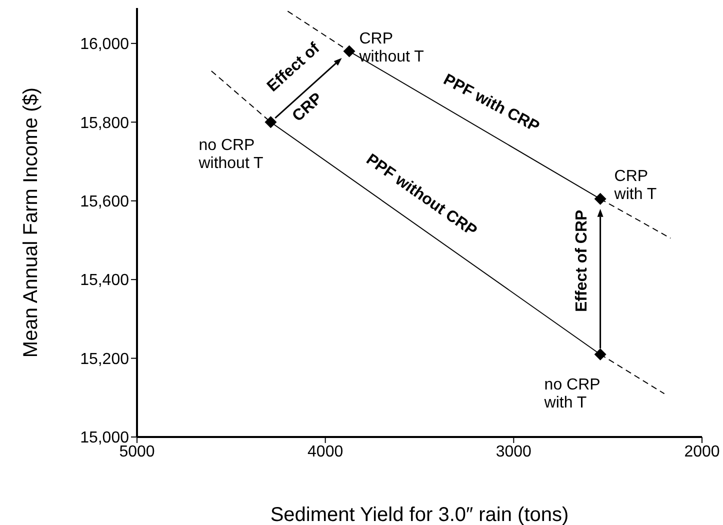  What do you see at coordinates (105, 281) in the screenshot?
I see `y-tick-label: 15,400` at bounding box center [105, 281].